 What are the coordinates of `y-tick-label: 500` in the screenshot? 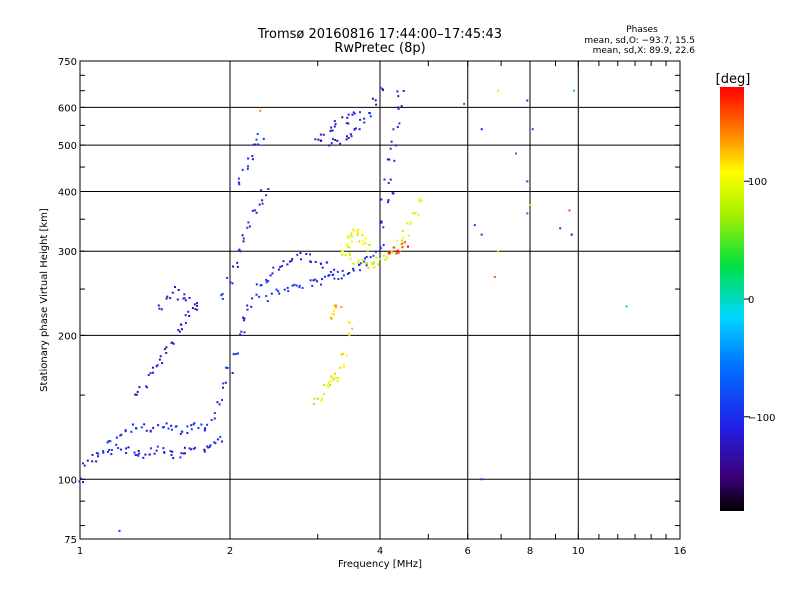 It's located at (67, 146).